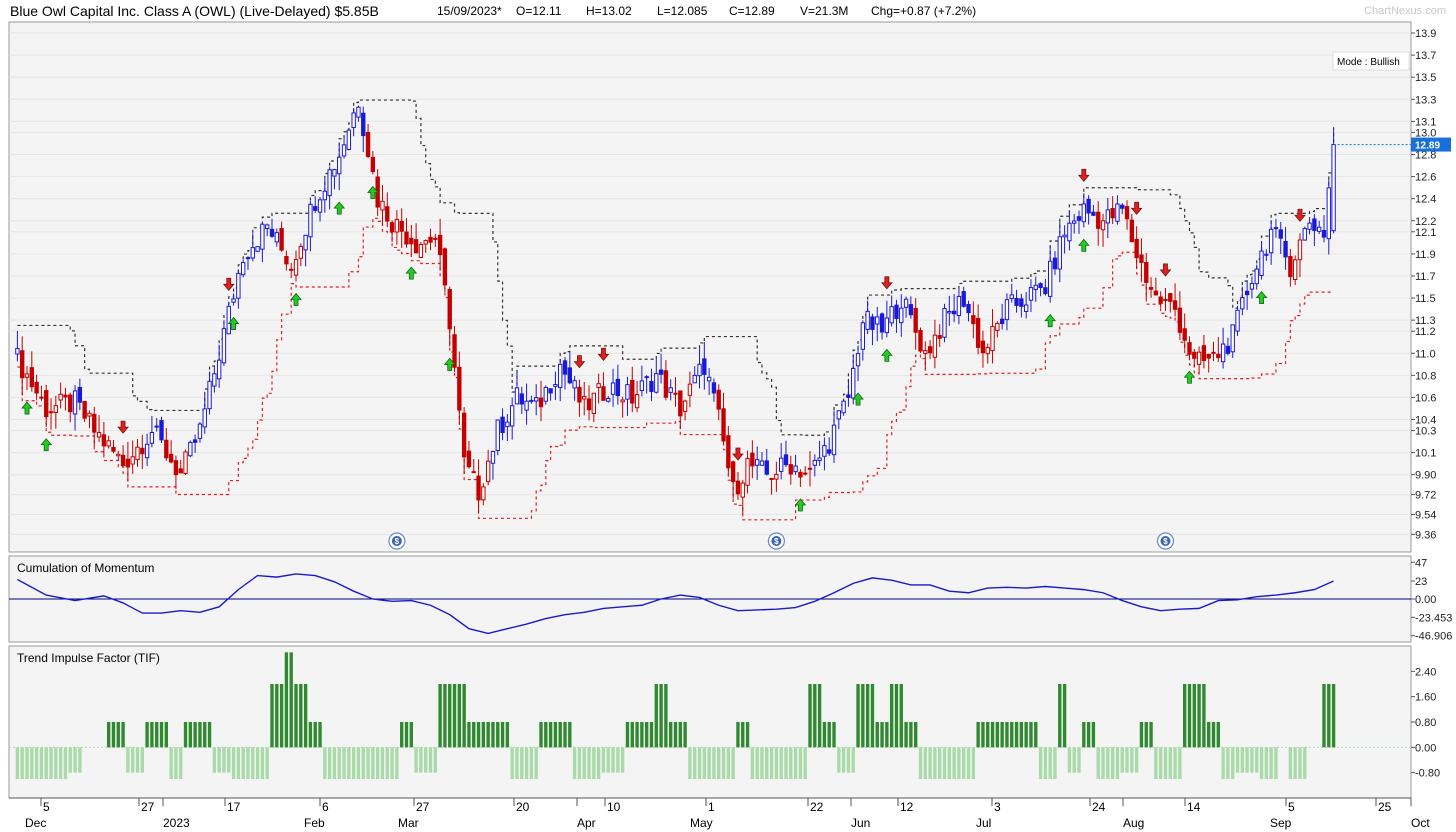 The image size is (1456, 832). I want to click on sell-signal-arrow, so click(1136, 208).